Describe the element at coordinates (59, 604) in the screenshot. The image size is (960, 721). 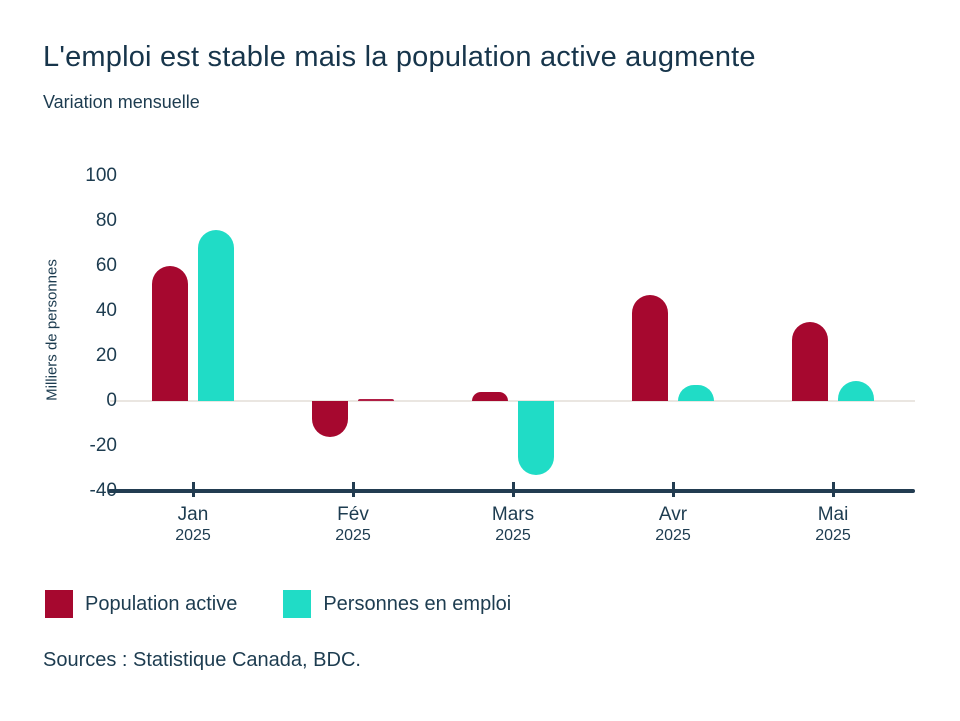
I see `legend-swatch-population-active` at that location.